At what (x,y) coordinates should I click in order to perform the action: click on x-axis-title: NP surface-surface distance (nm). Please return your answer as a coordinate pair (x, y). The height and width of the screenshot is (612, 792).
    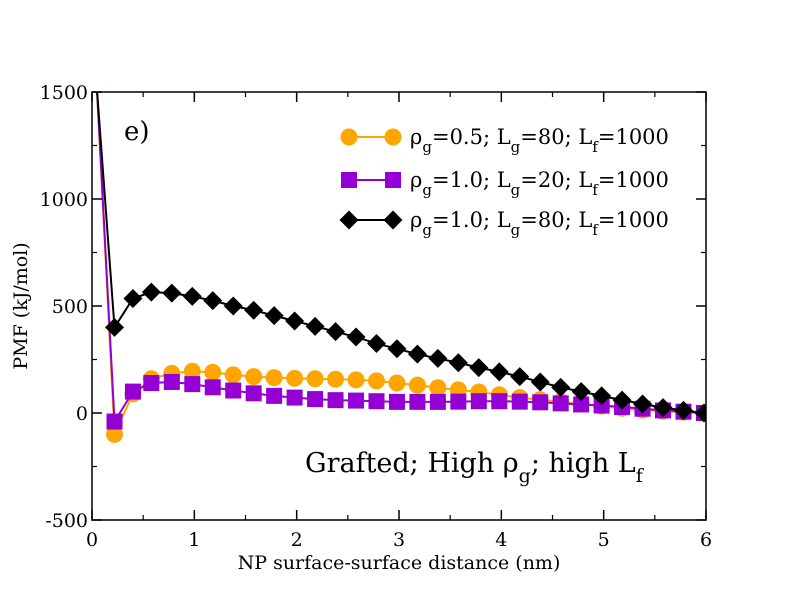
    Looking at the image, I should click on (399, 563).